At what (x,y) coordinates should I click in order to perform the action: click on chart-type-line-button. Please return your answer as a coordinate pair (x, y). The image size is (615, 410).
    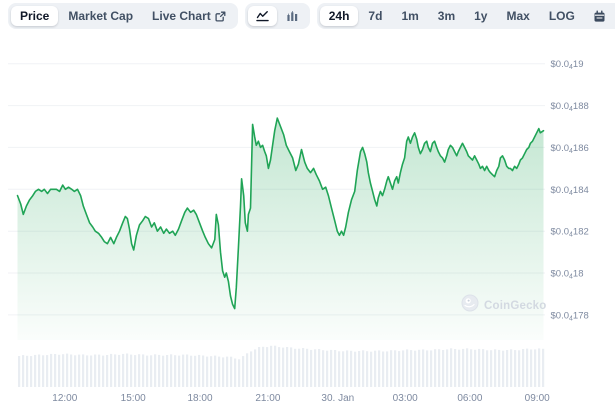
    Looking at the image, I should click on (262, 16).